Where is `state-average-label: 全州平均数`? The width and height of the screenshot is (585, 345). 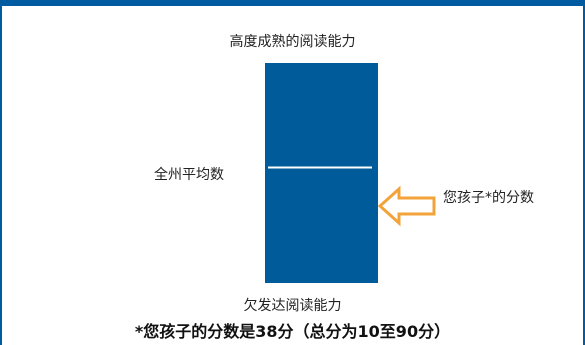 state-average-label: 全州平均数 is located at coordinates (189, 175).